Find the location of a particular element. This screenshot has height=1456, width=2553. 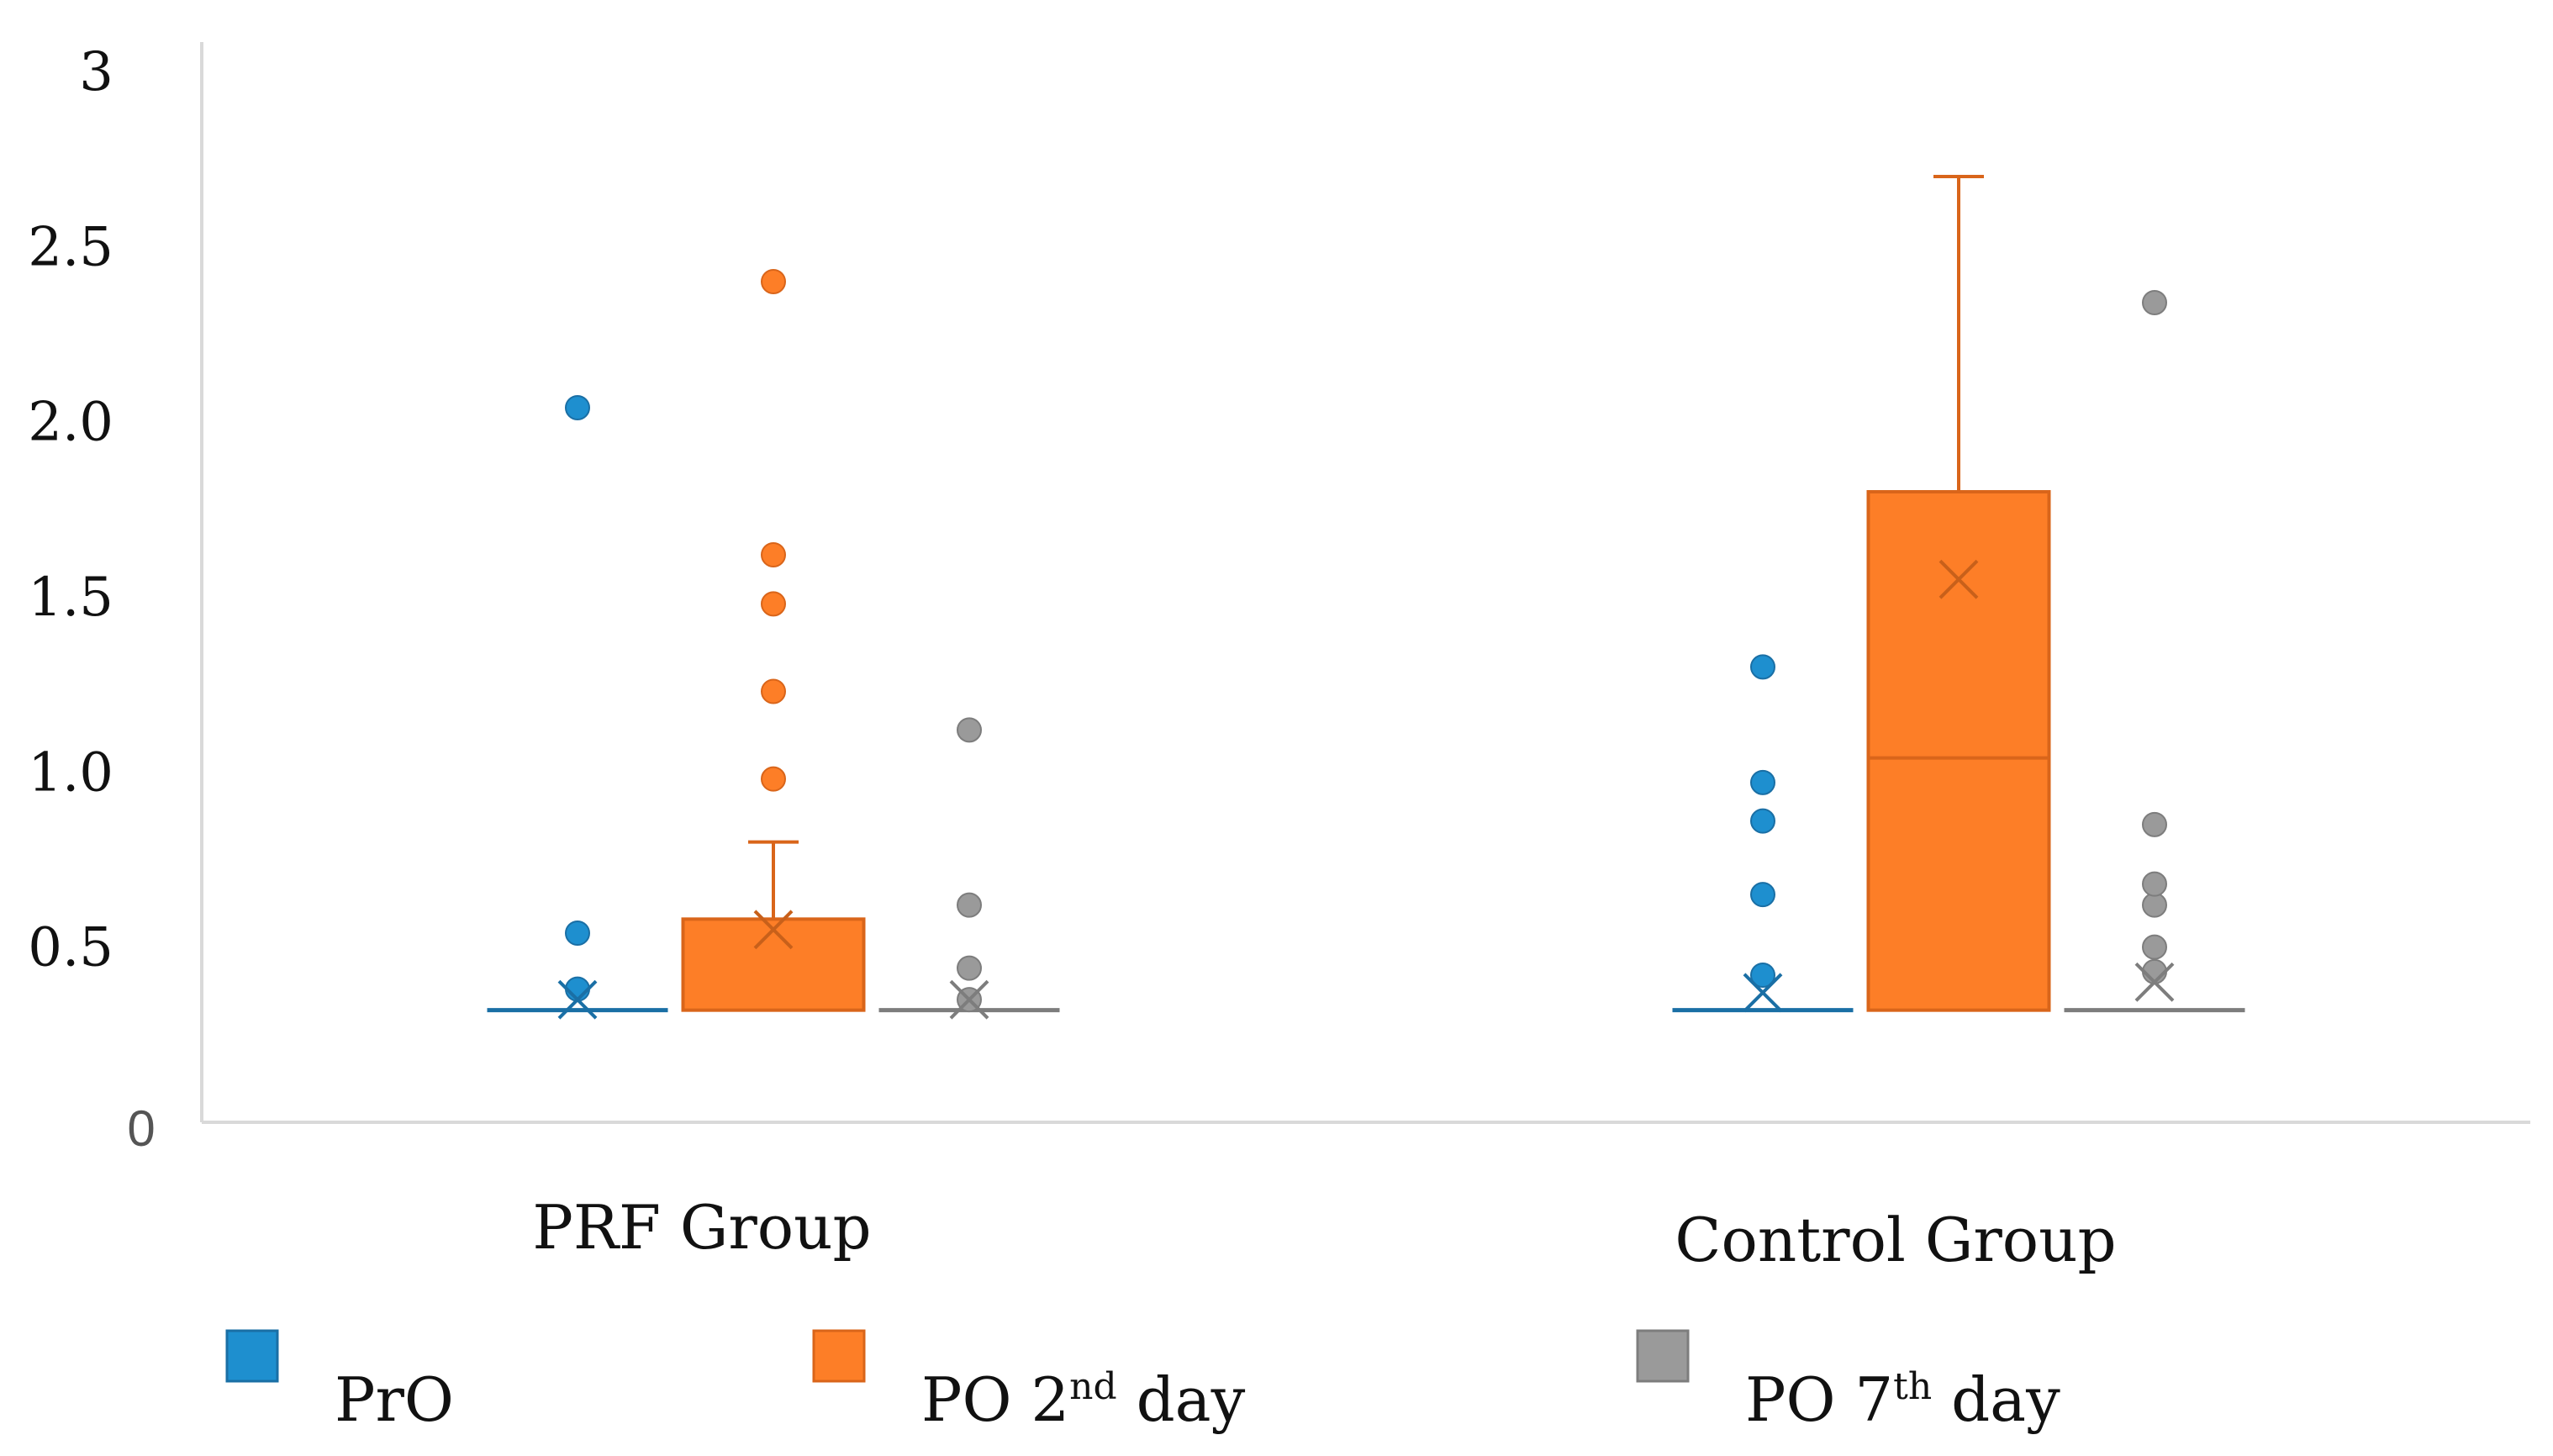

y-tick-label: 2.0 is located at coordinates (70, 423).